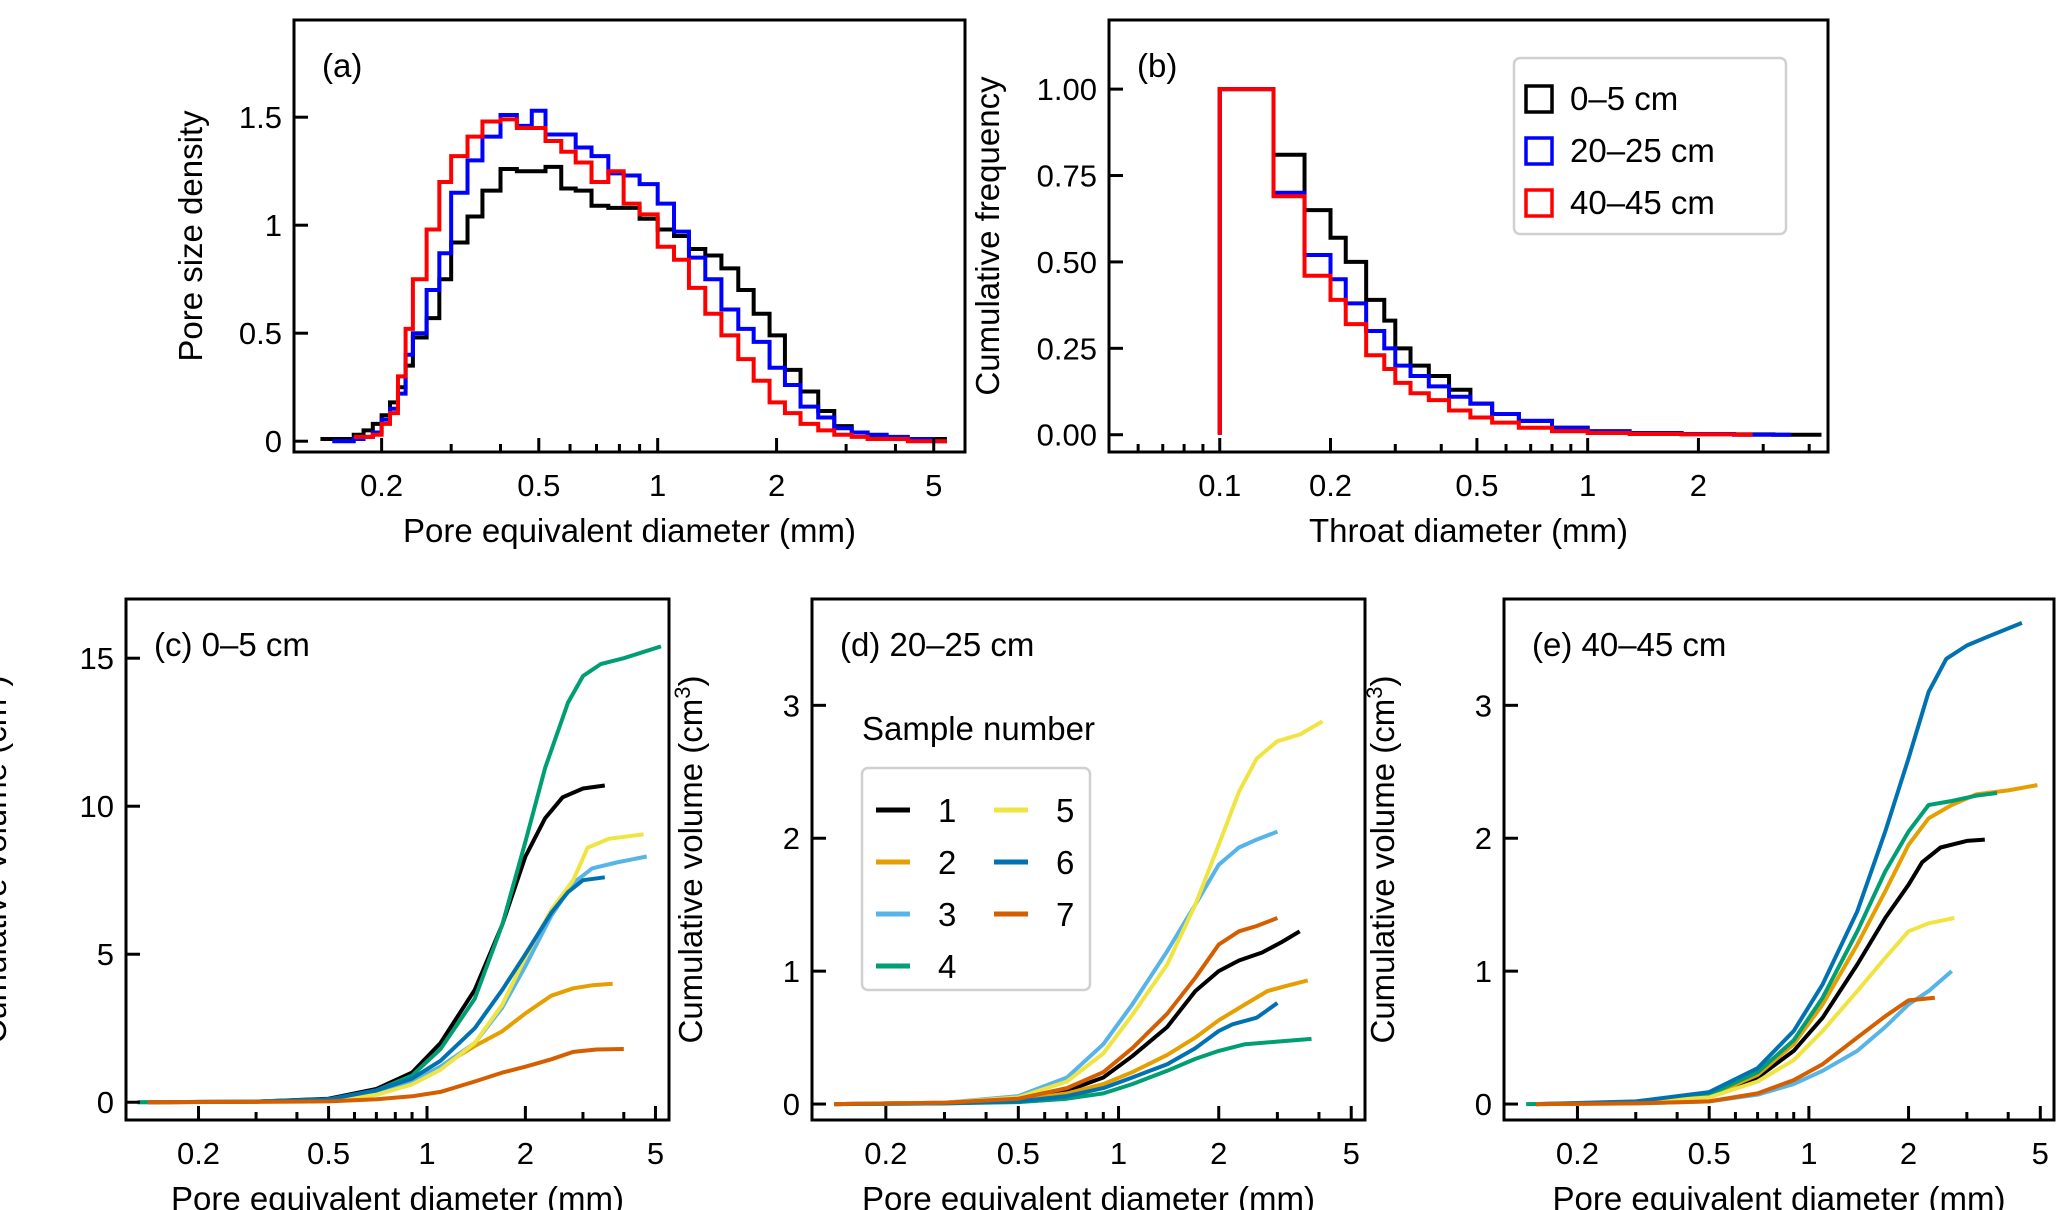 The width and height of the screenshot is (2067, 1210). I want to click on x-axis-label: Throat diameter (mm), so click(1468, 530).